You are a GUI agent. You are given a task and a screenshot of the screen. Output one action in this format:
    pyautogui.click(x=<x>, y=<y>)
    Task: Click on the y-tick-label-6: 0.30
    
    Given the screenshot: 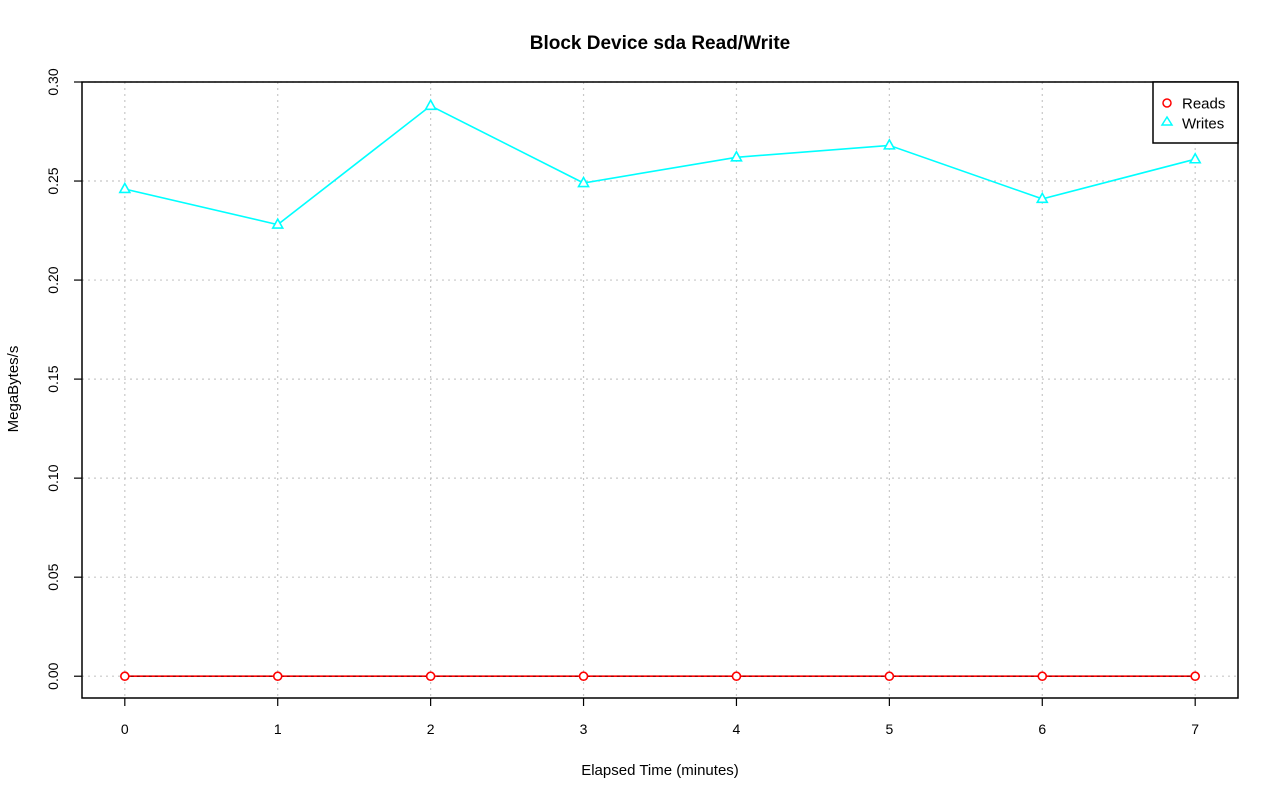 What is the action you would take?
    pyautogui.click(x=53, y=81)
    